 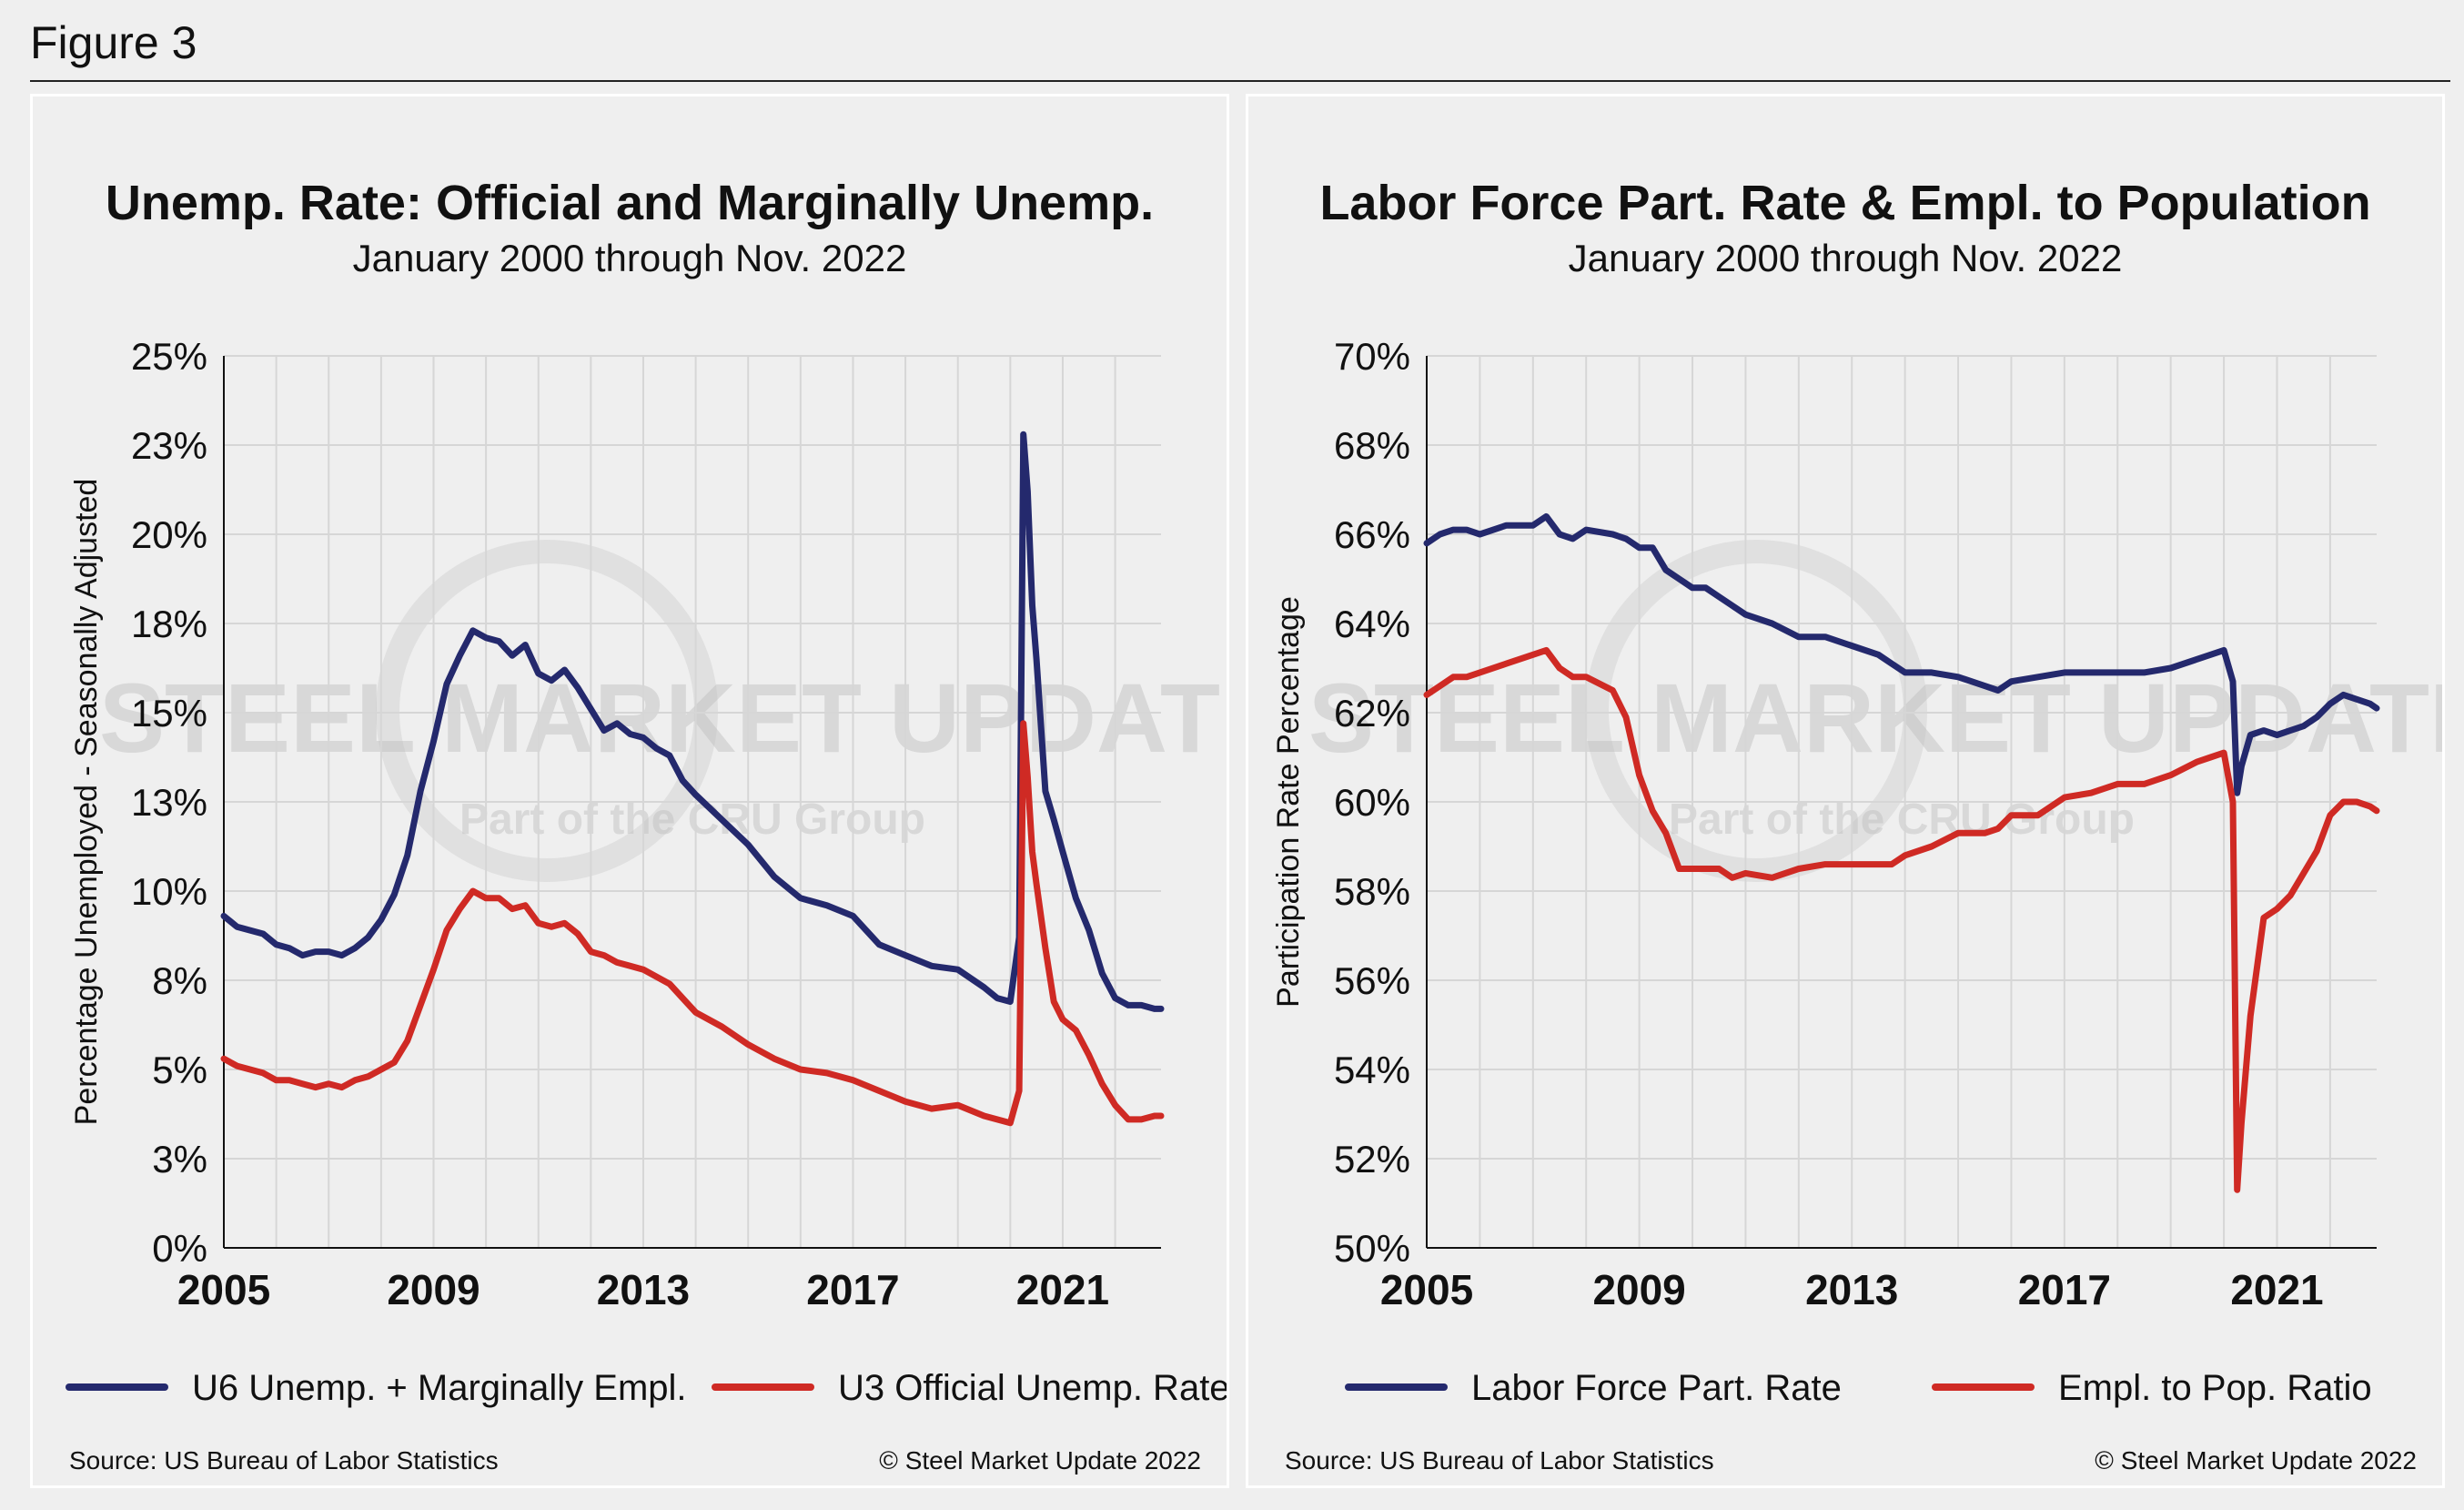 What do you see at coordinates (179, 1159) in the screenshot?
I see `y-tick-label: 3%` at bounding box center [179, 1159].